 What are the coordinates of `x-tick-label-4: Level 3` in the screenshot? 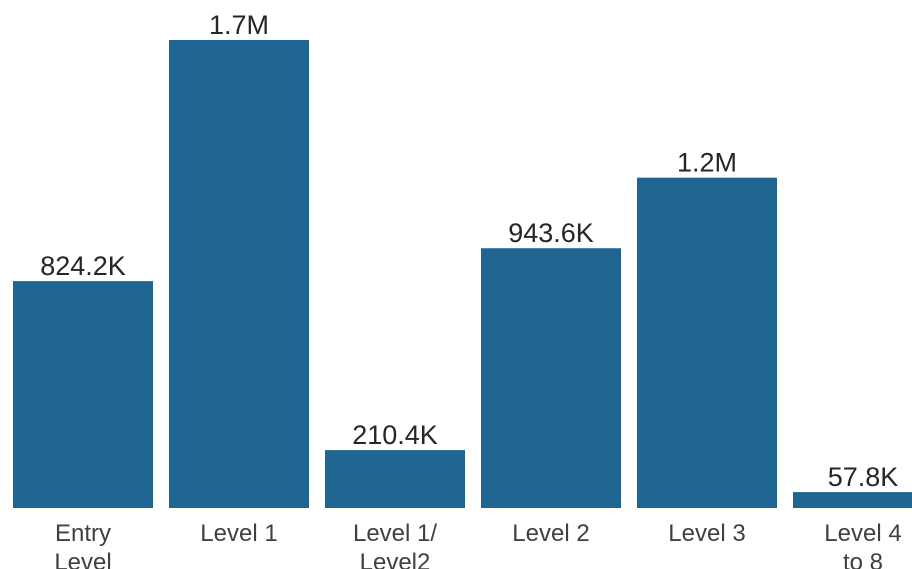 It's located at (706, 533).